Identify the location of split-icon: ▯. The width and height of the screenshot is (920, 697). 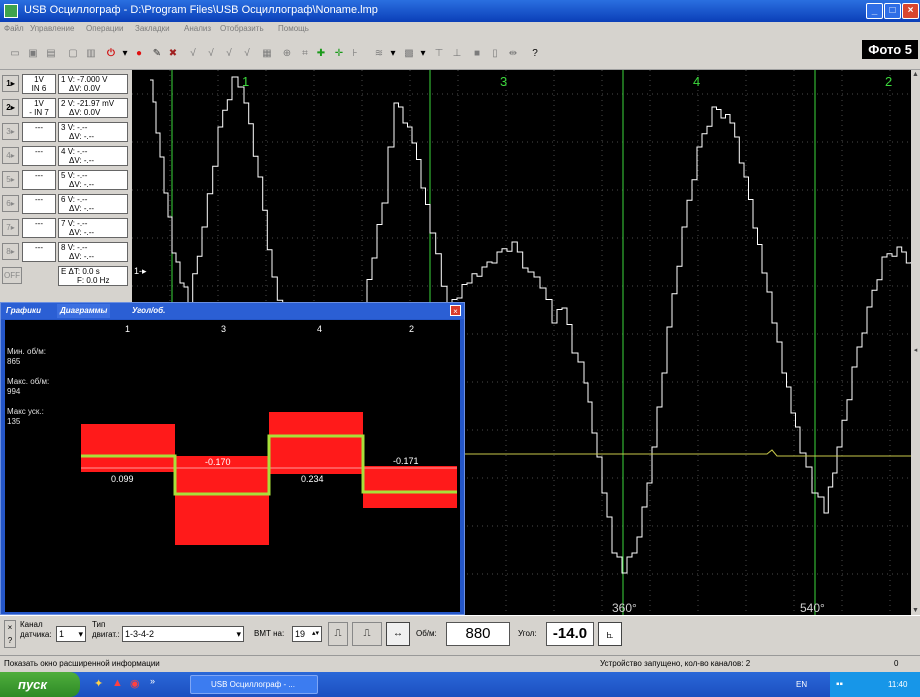
(495, 53).